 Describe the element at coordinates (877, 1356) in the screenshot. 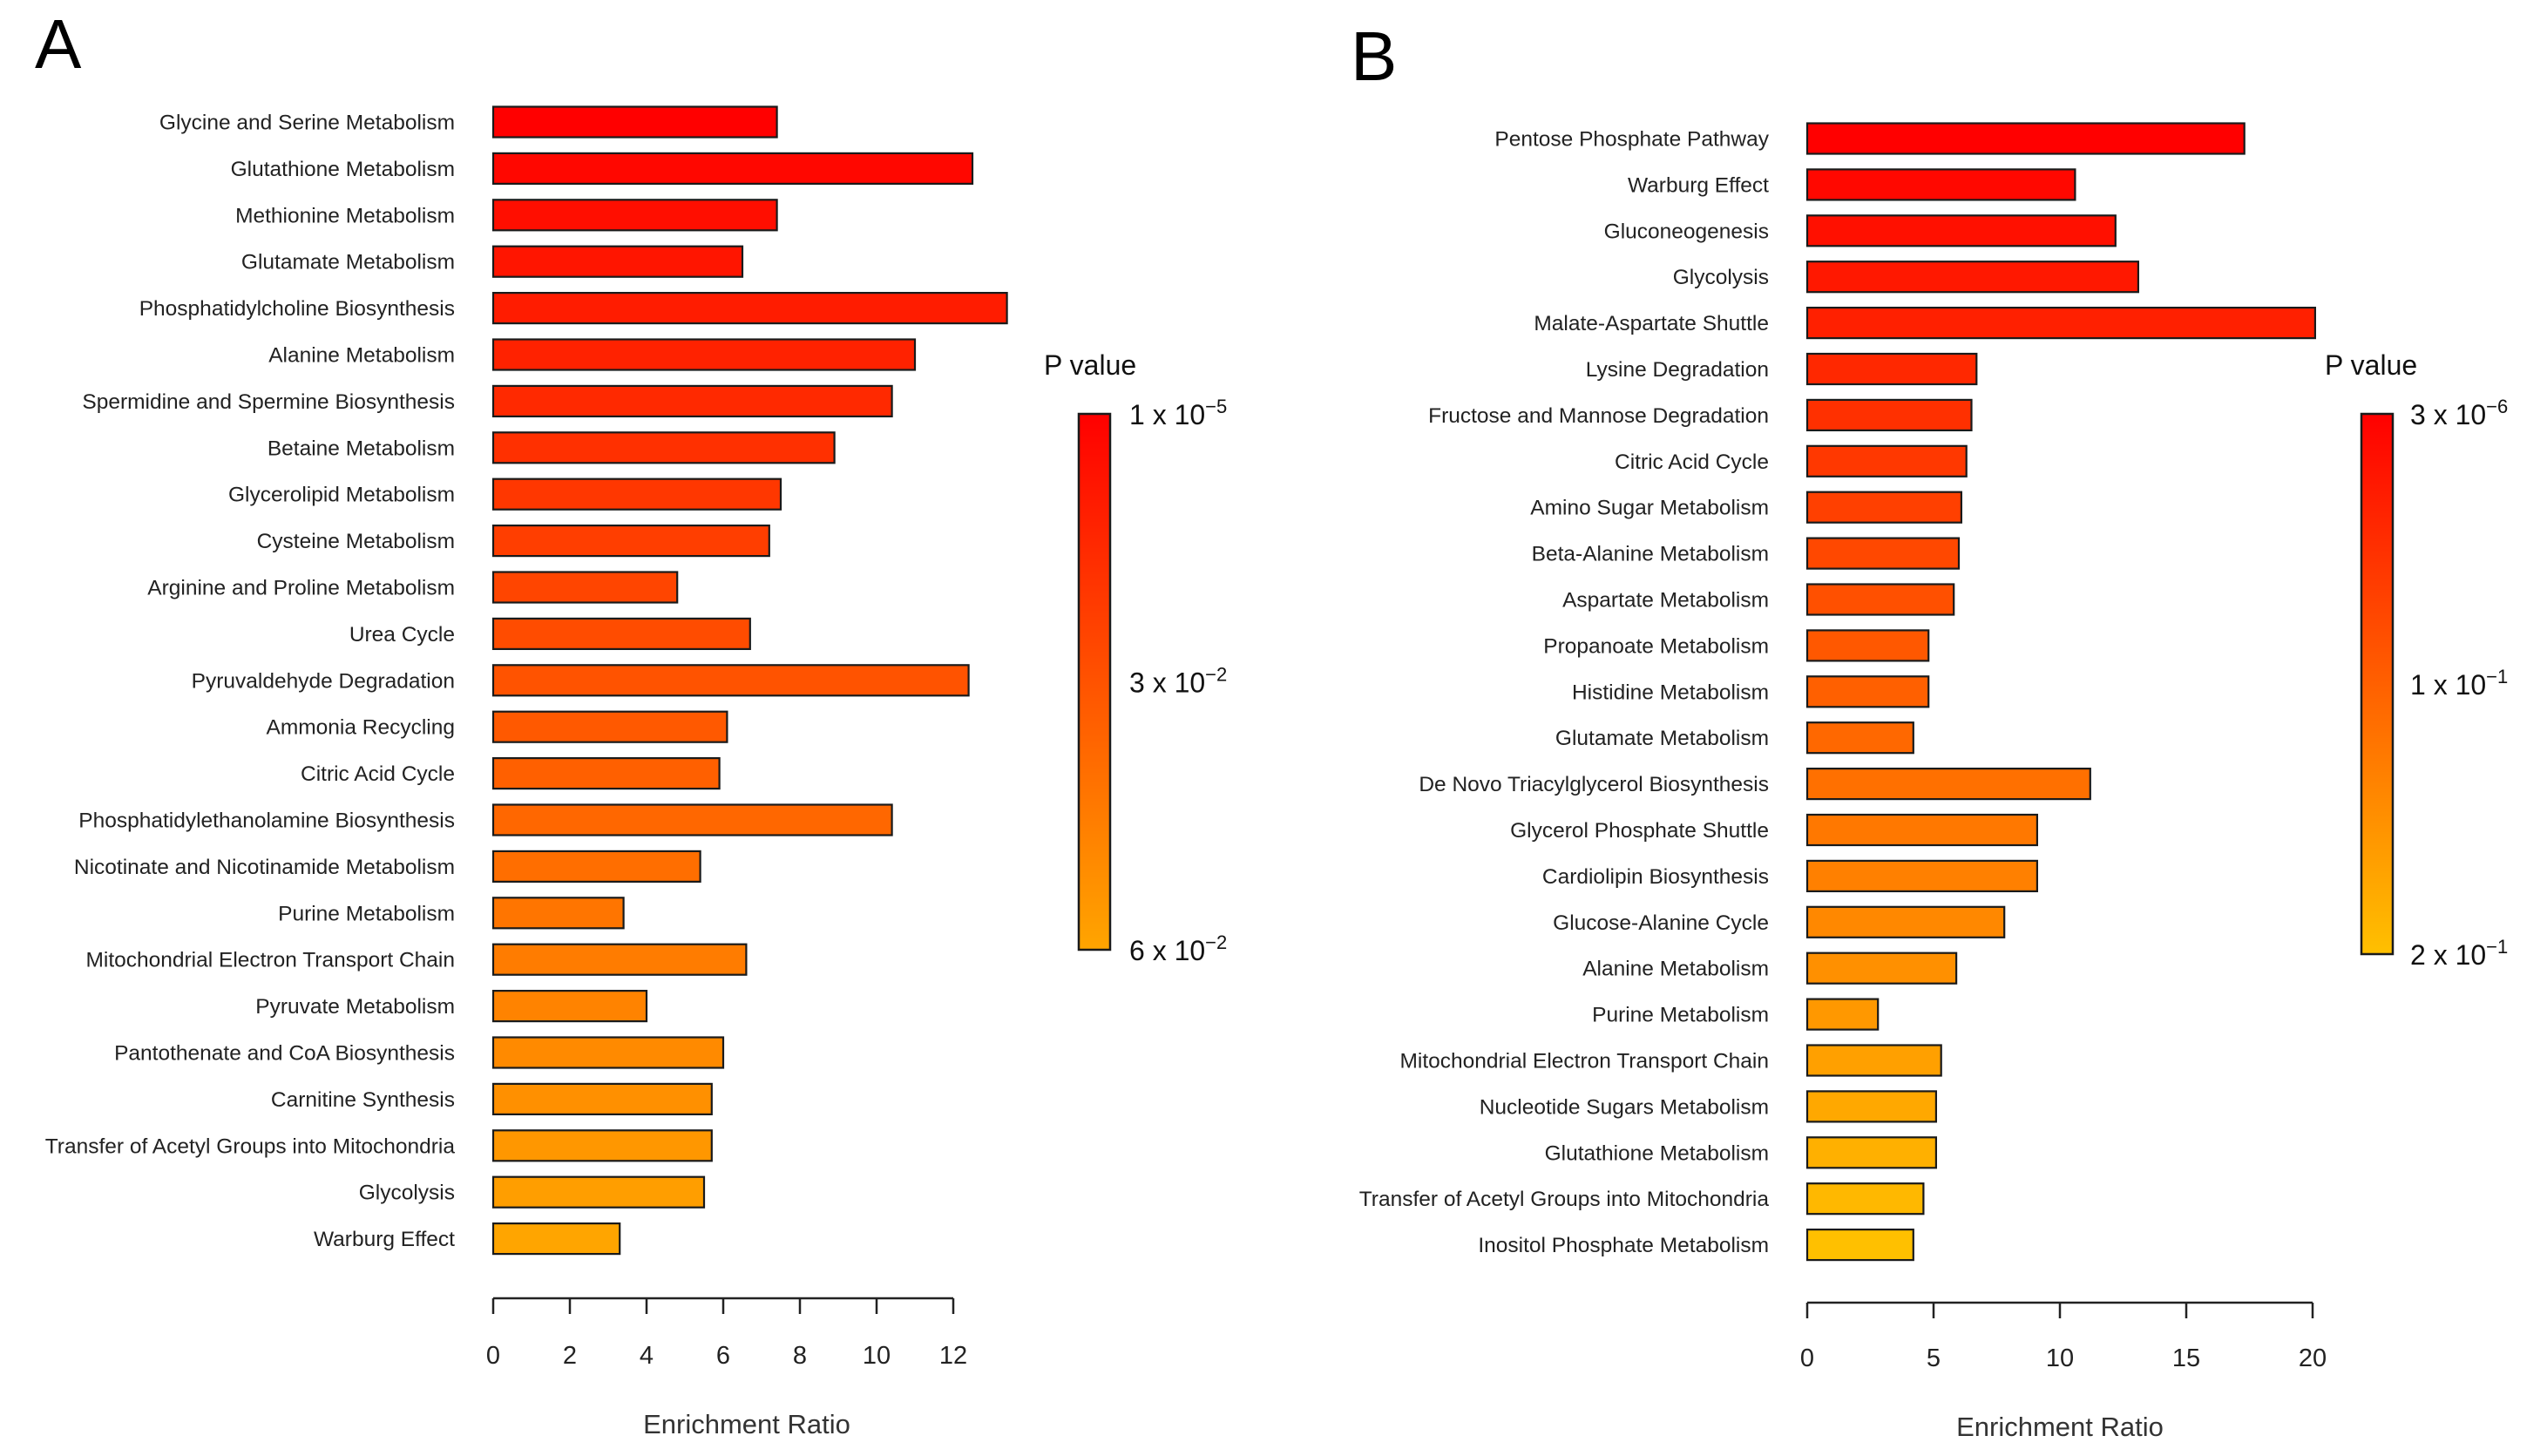

I see `panel-a-x-tick-label: 10` at that location.